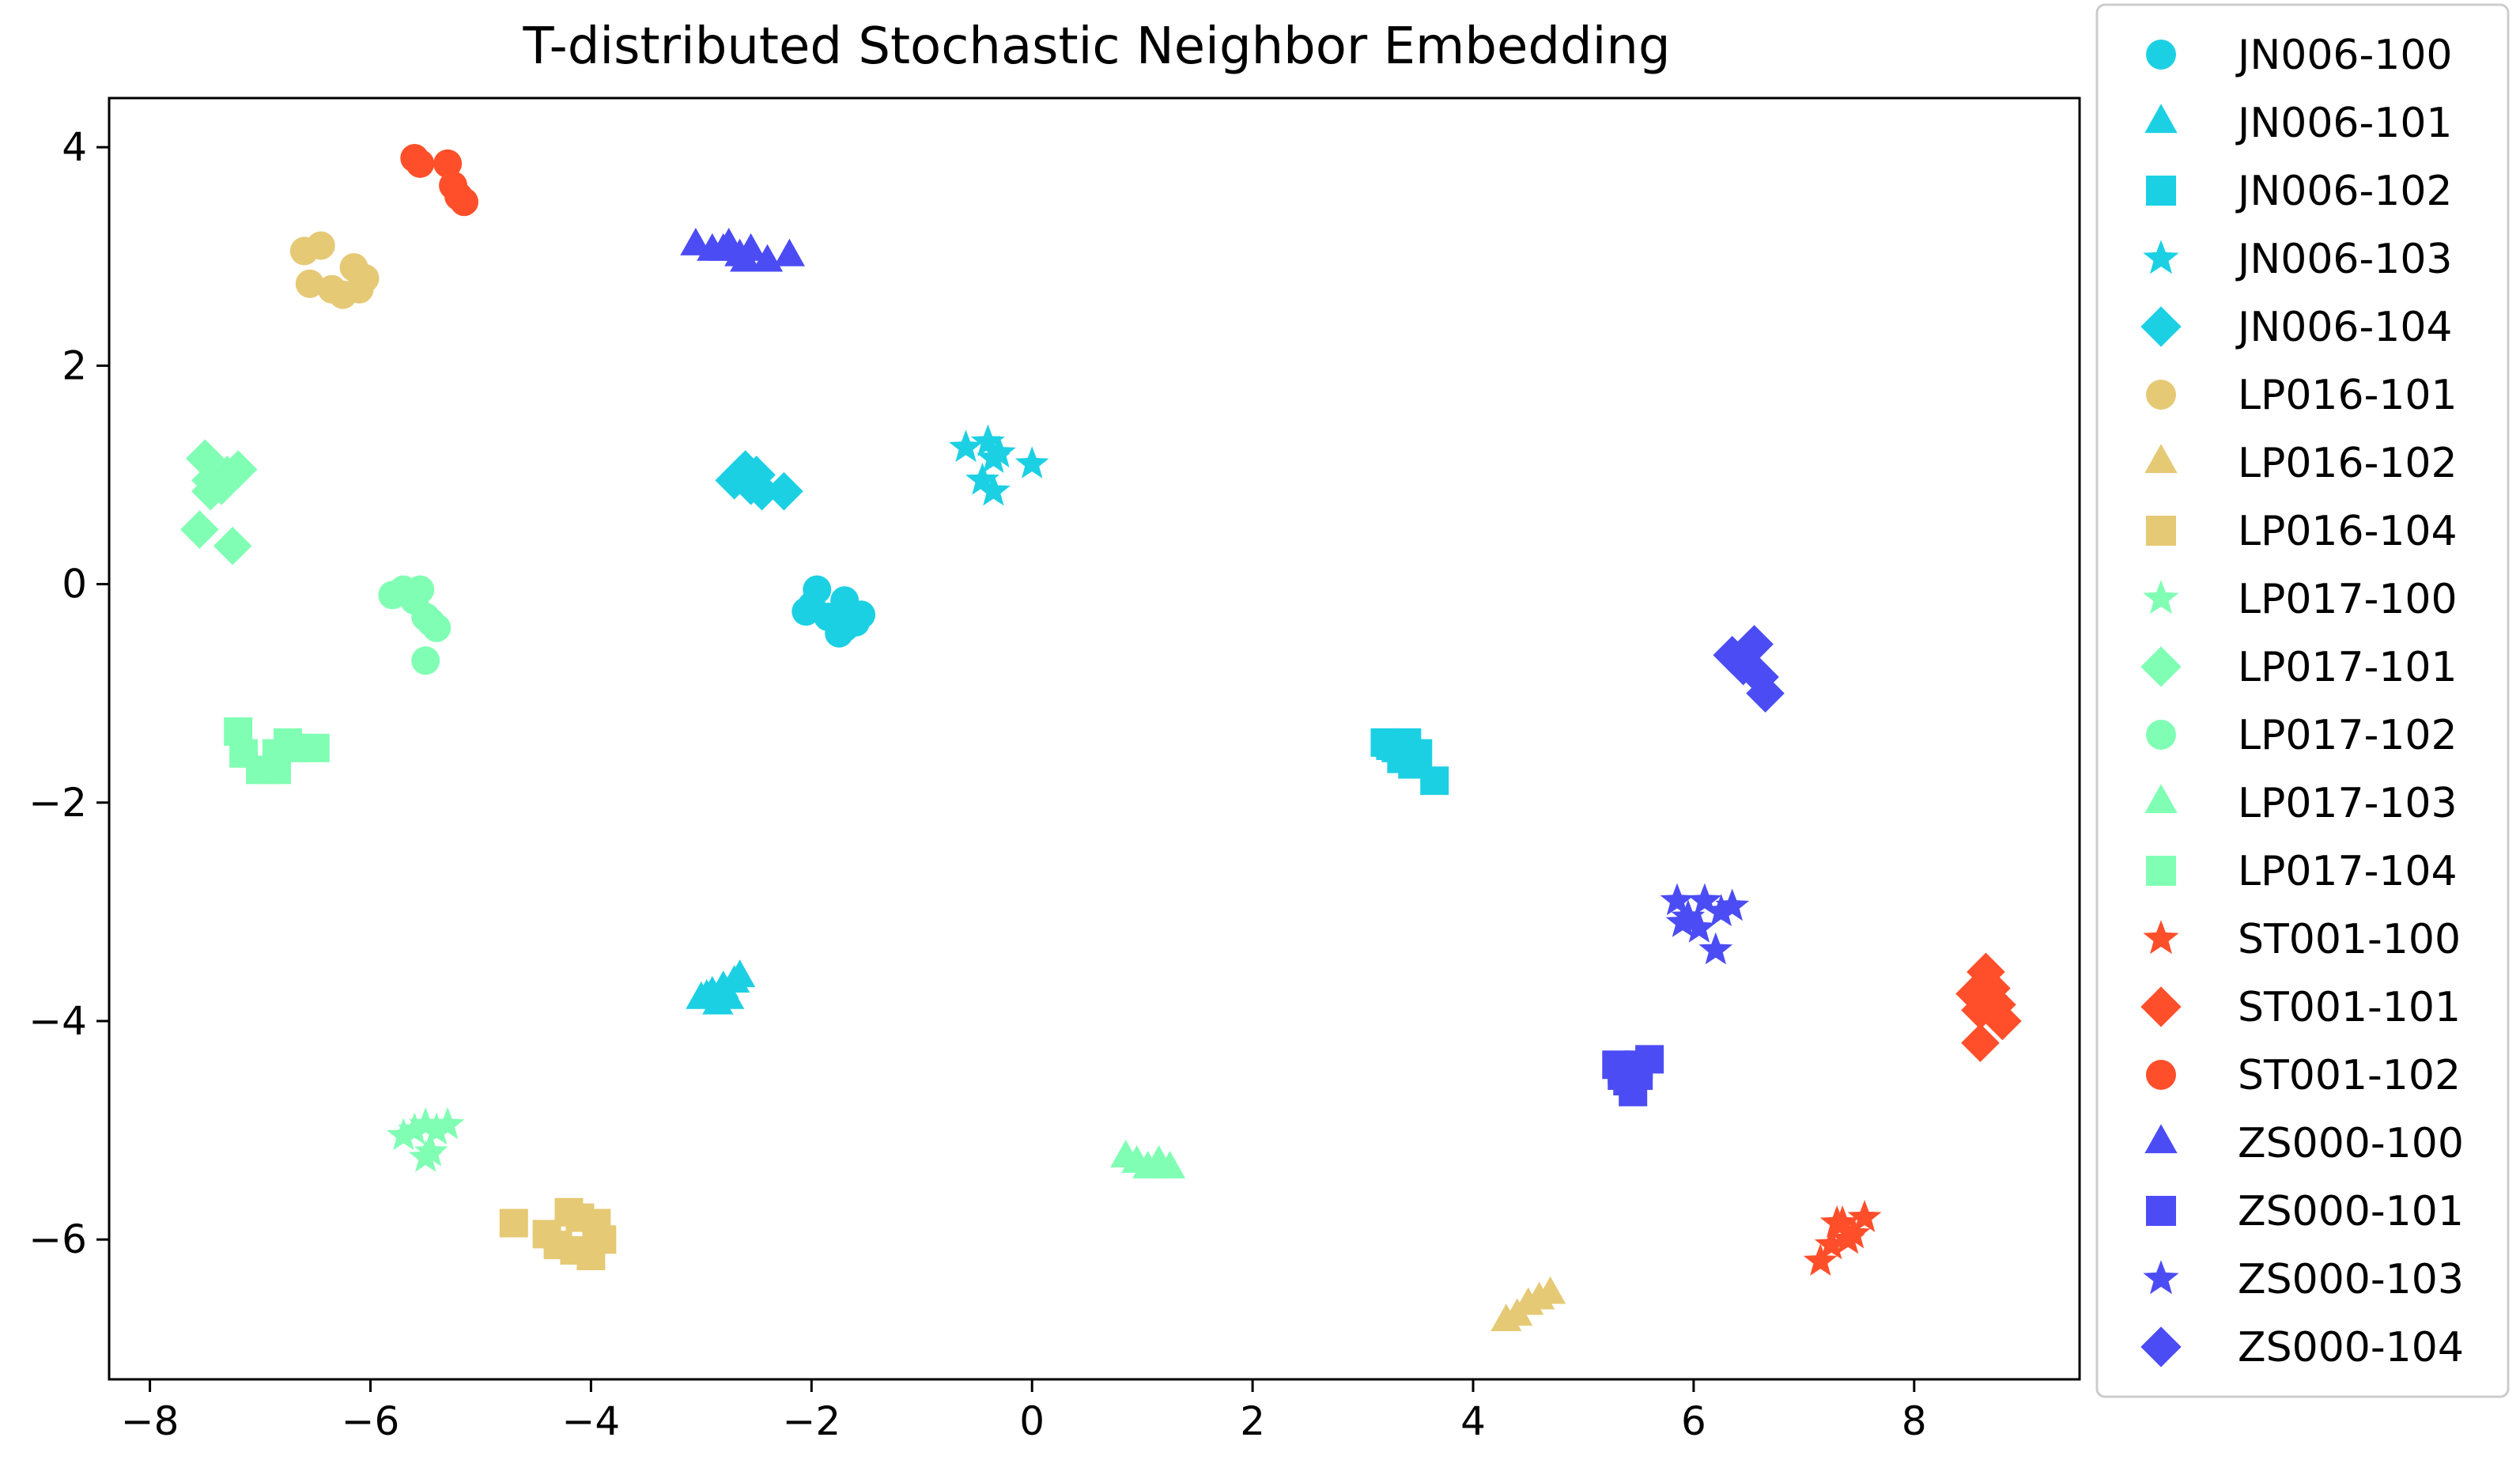 Image resolution: width=2520 pixels, height=1460 pixels. I want to click on legend-label: JN006-104, so click(2344, 327).